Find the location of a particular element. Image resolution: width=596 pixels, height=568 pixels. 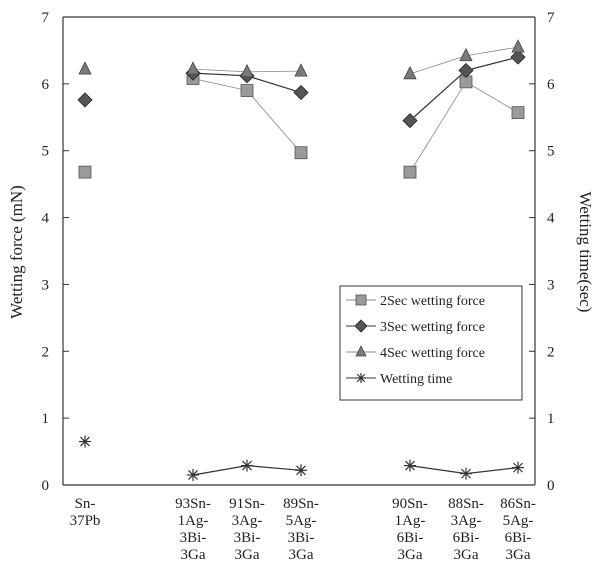

x-category-label-line: Sn- is located at coordinates (85, 504).